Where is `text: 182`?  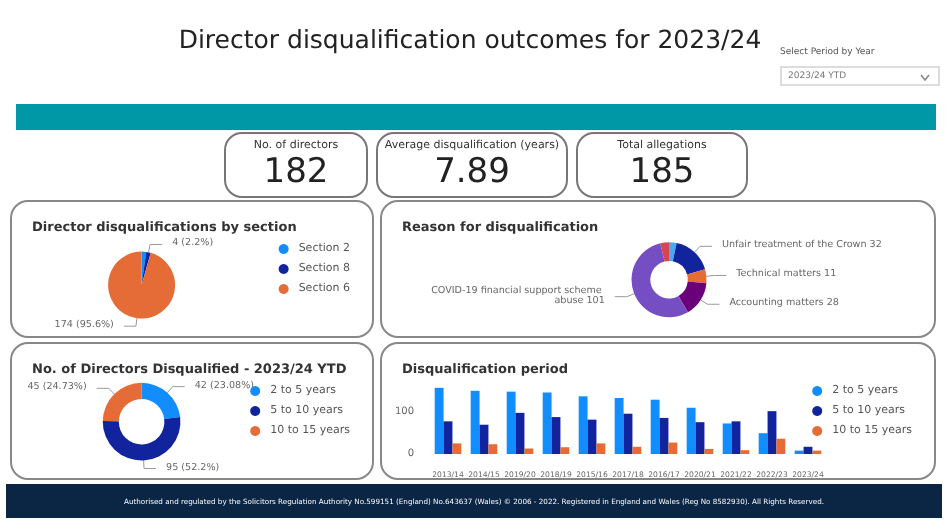
text: 182 is located at coordinates (296, 172).